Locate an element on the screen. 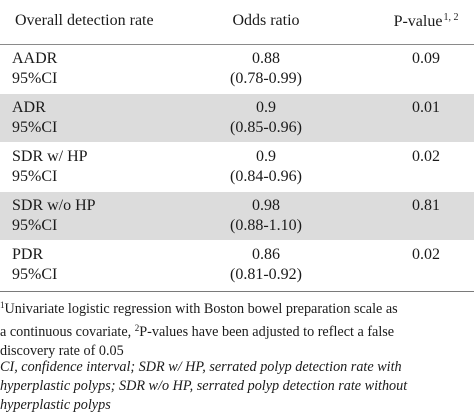  footnote-line-3: discovery rate of 0.05 is located at coordinates (62, 351).